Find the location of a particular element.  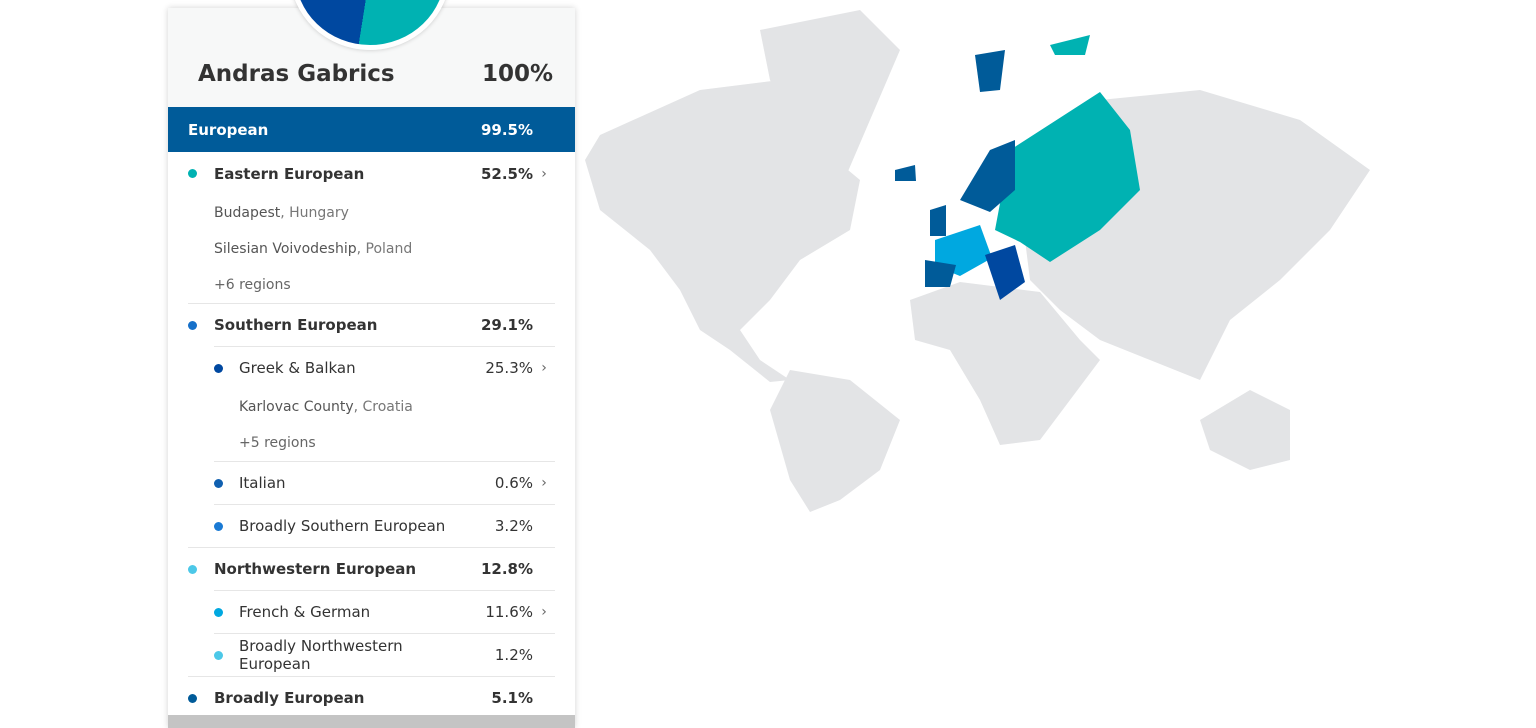

ethnicity-pct: 12.8% is located at coordinates (506, 569).